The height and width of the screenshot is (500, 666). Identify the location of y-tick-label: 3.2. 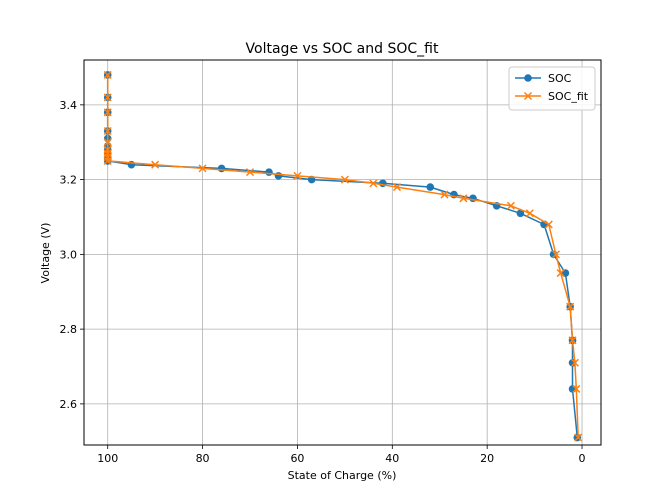
(69, 180).